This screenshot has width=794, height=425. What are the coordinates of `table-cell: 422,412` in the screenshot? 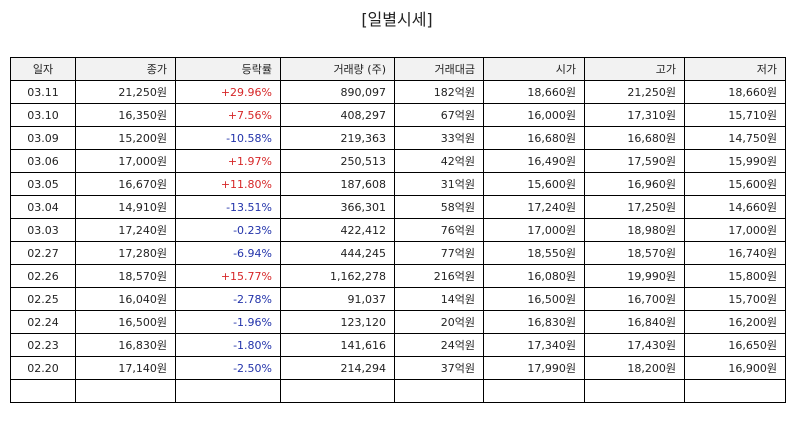 It's located at (337, 230).